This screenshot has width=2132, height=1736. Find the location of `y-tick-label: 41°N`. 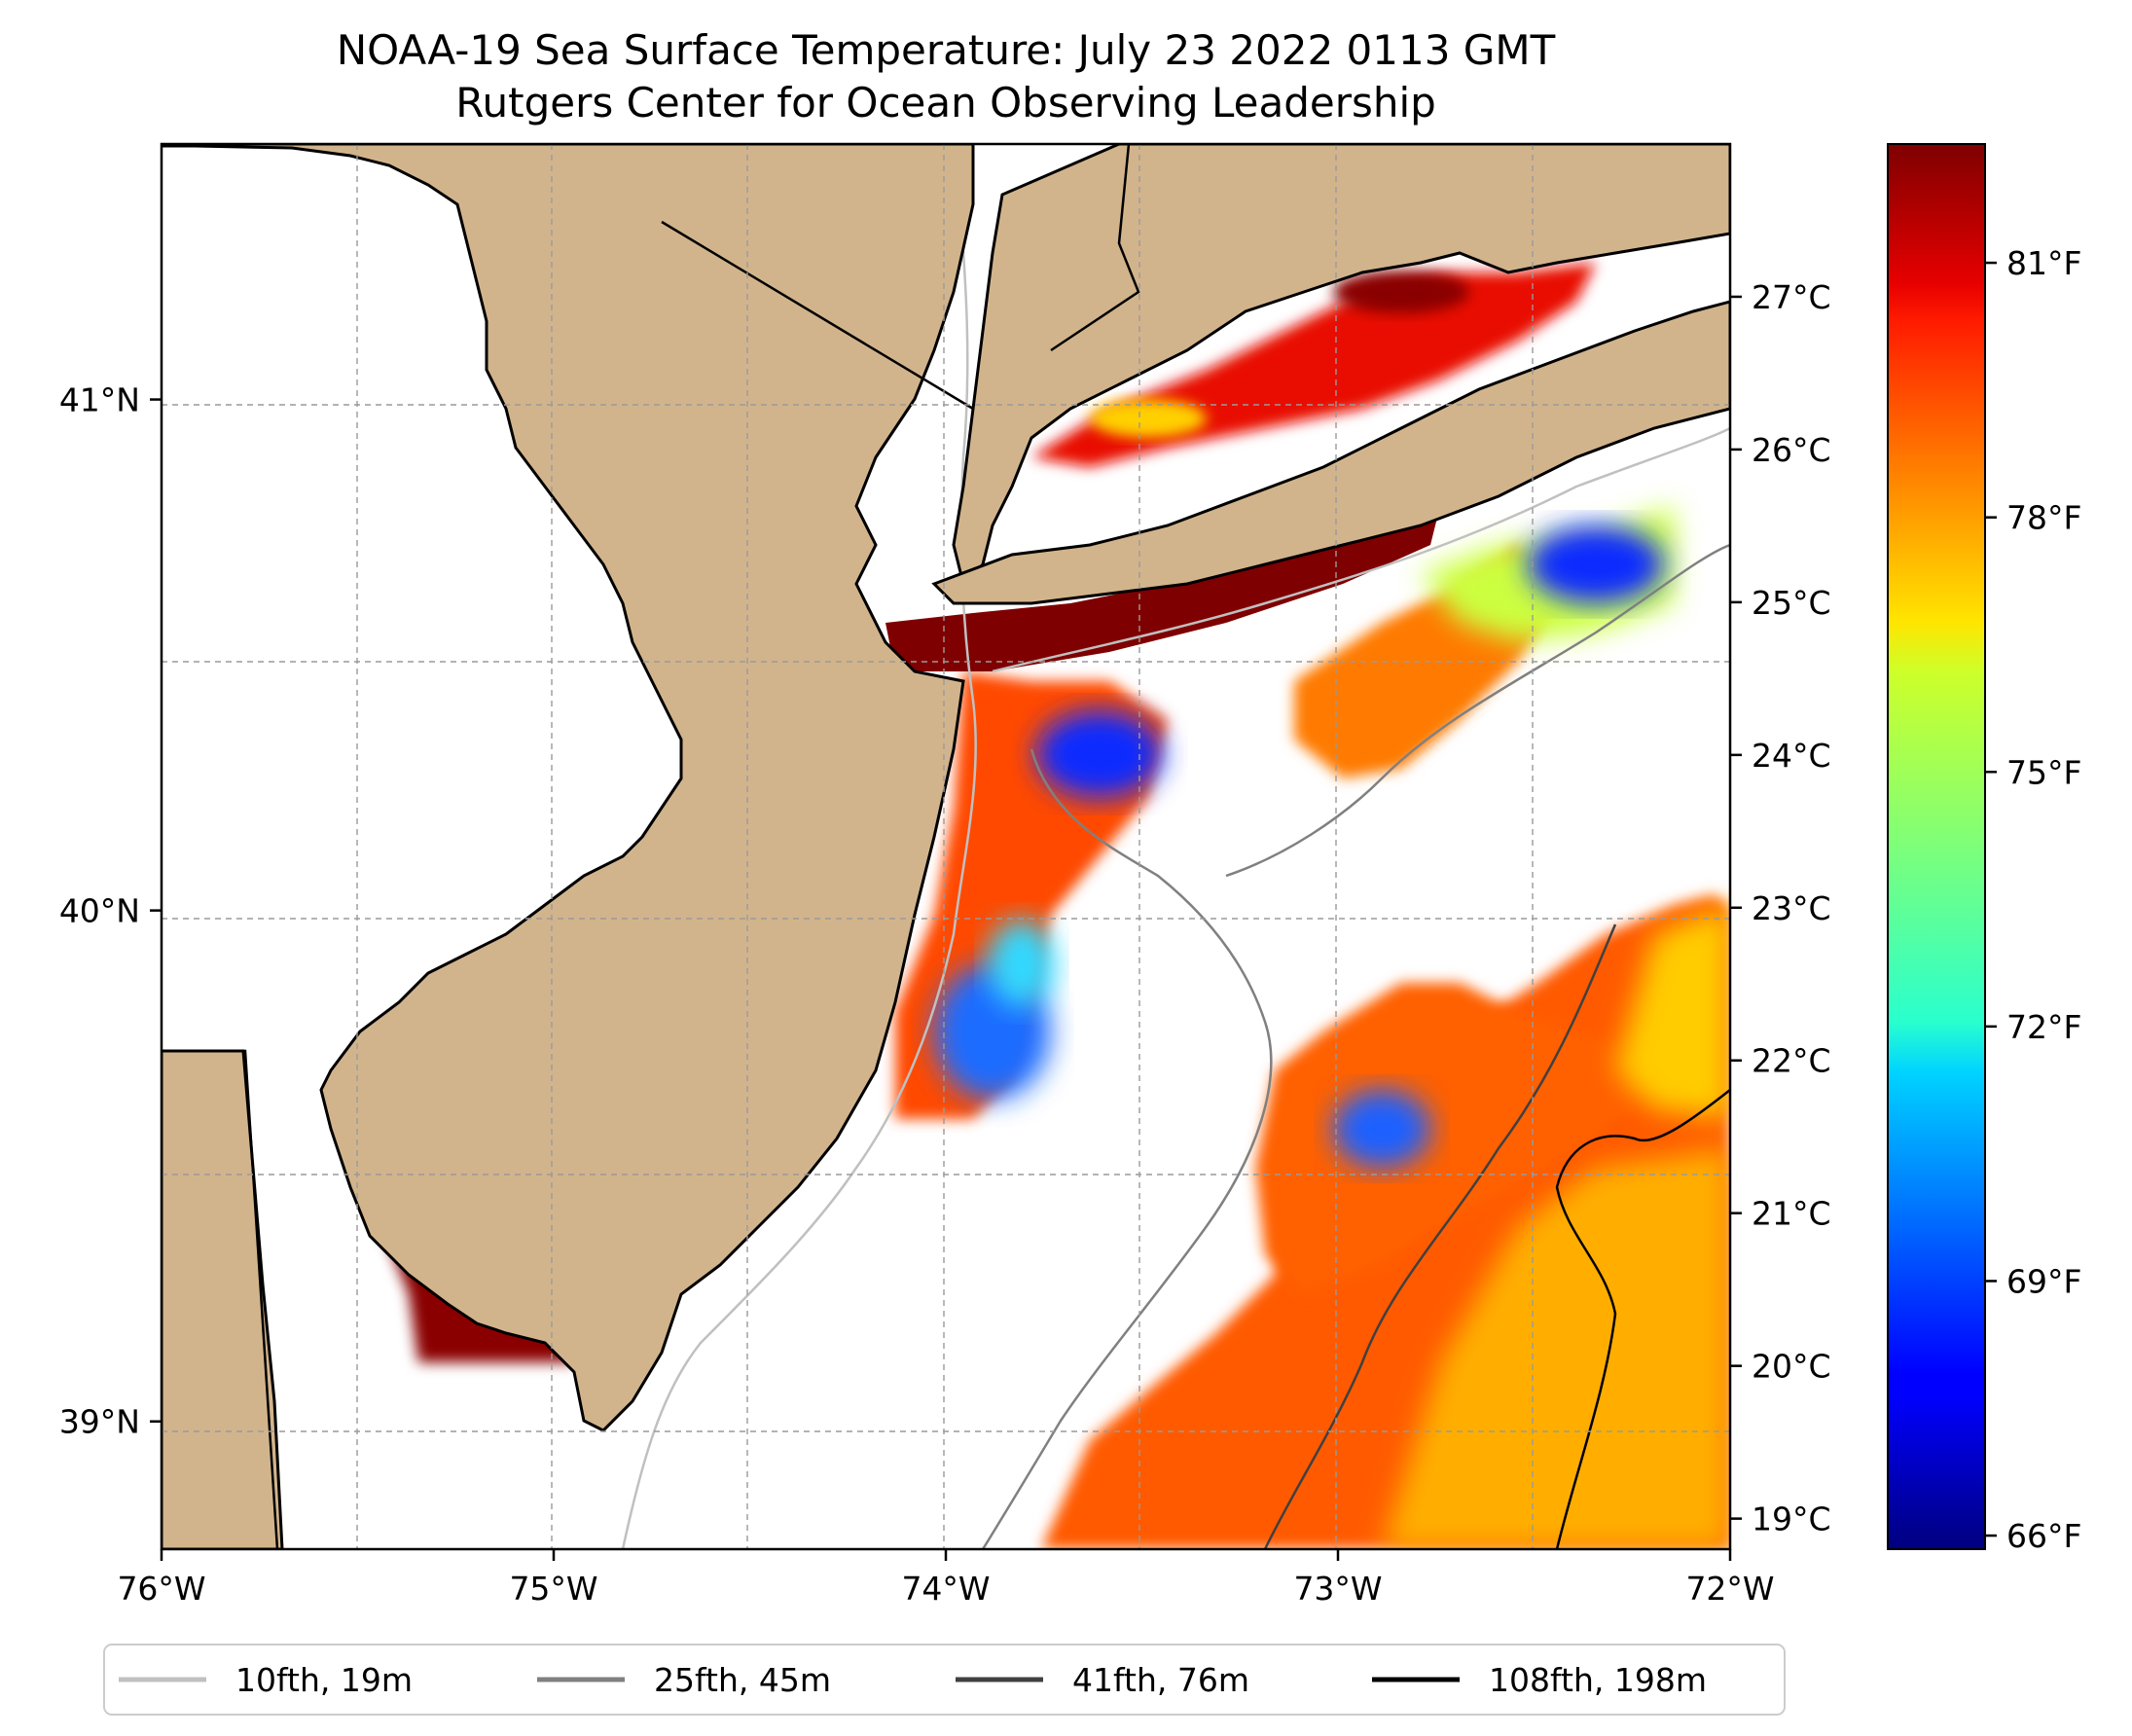

y-tick-label: 41°N is located at coordinates (100, 400).